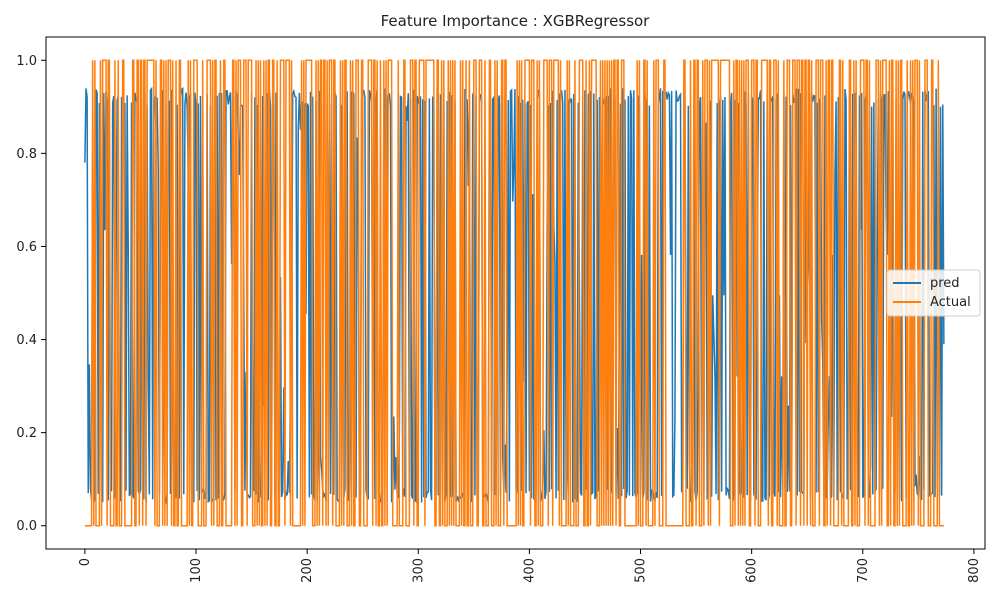 This screenshot has width=1000, height=600. What do you see at coordinates (945, 283) in the screenshot?
I see `legend-label-pred: pred` at bounding box center [945, 283].